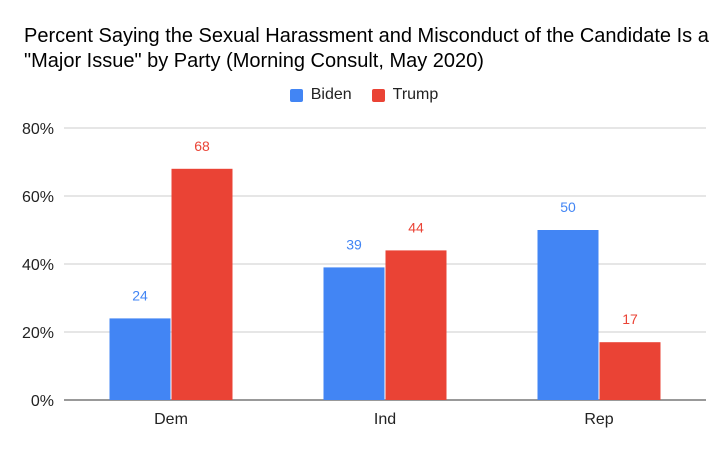  Describe the element at coordinates (38, 129) in the screenshot. I see `y-tick-label: 80%` at that location.